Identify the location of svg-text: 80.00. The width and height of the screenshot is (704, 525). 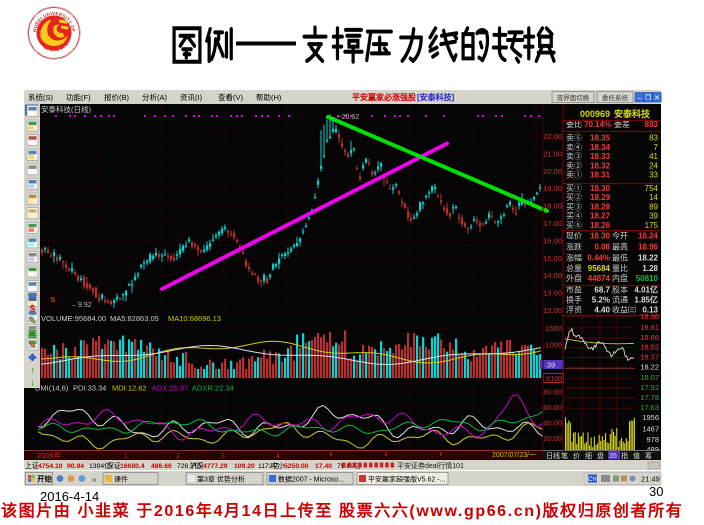
(552, 392).